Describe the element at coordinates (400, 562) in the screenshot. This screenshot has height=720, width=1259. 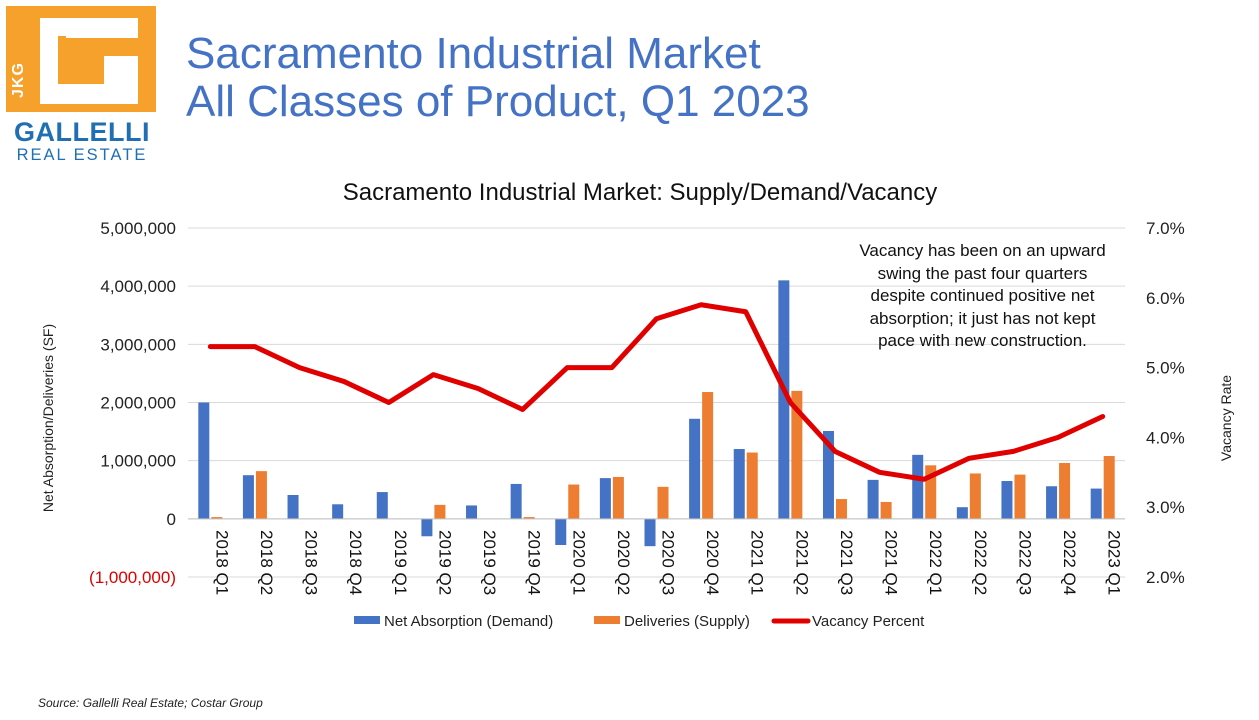
I see `x-tick-label: 2019 Q1` at that location.